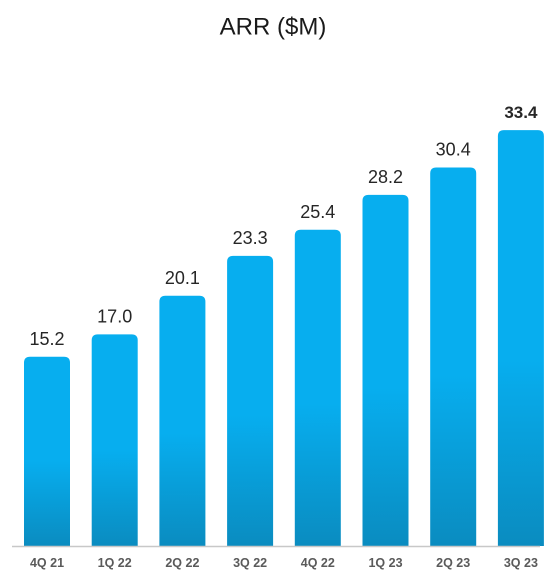  Describe the element at coordinates (182, 563) in the screenshot. I see `tick-label-2q-22: 2Q 22` at that location.